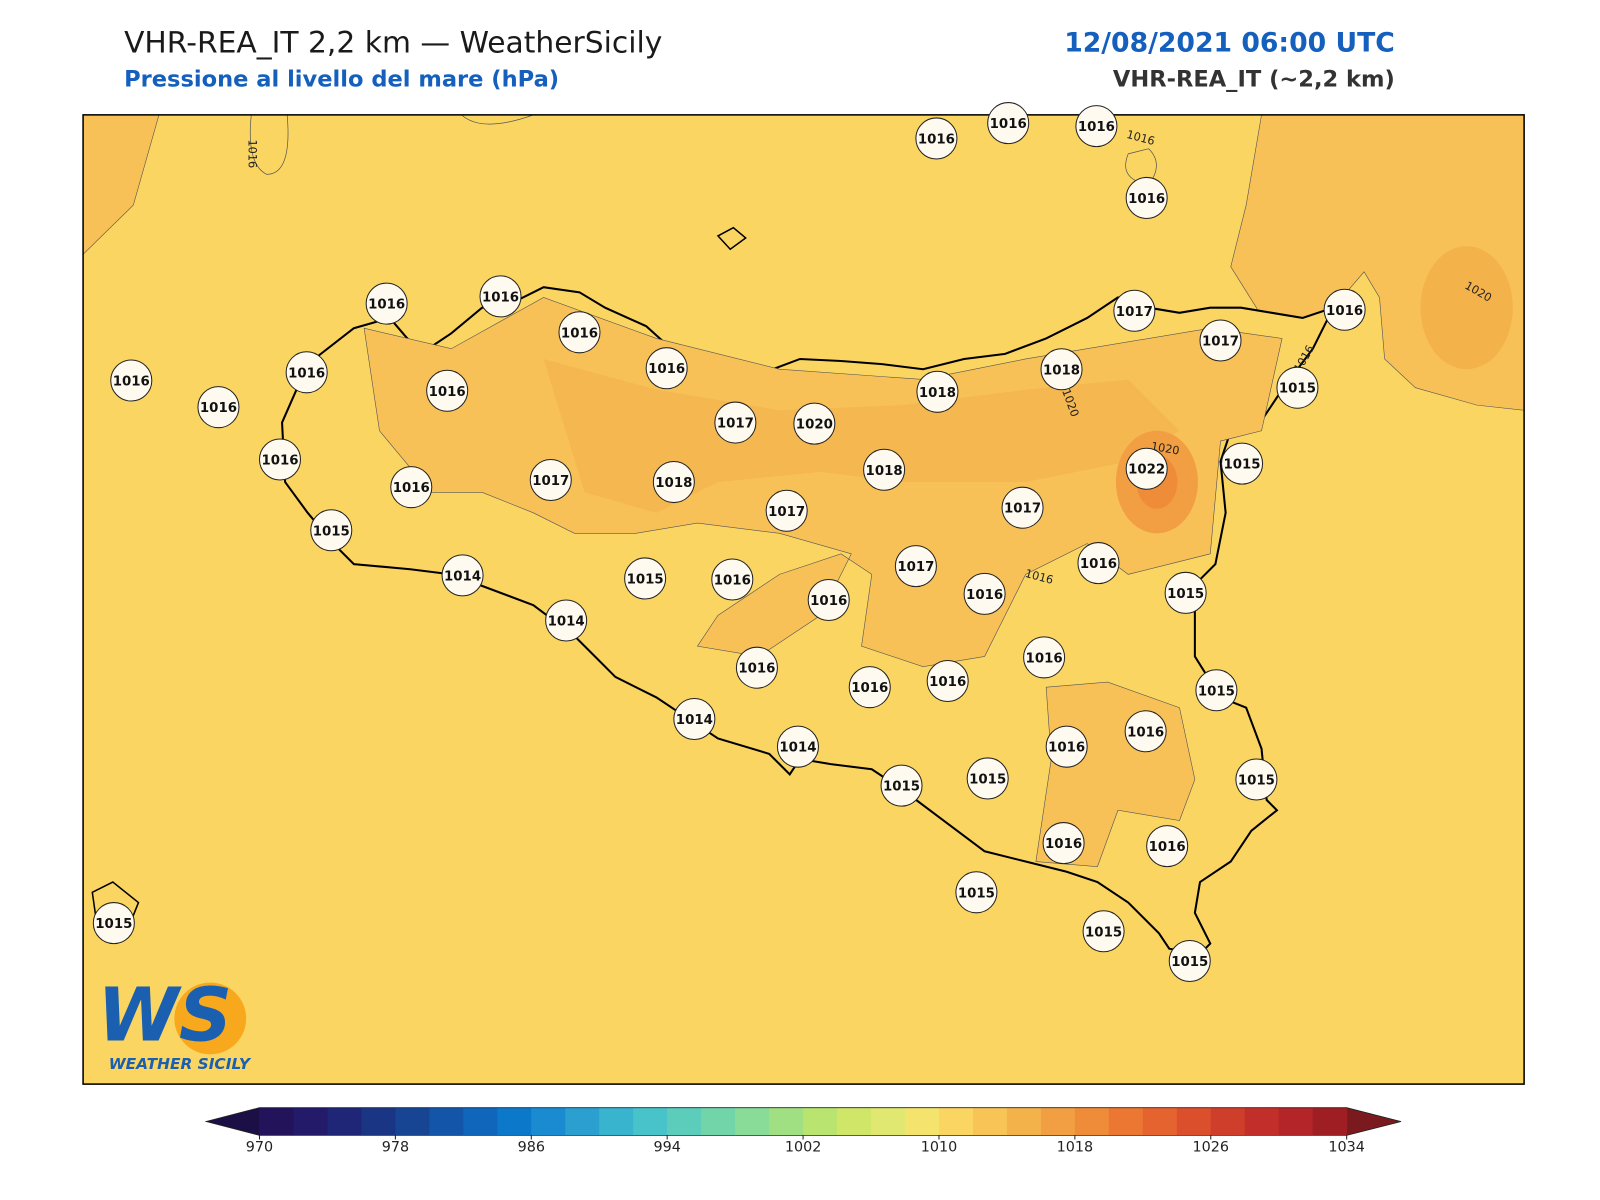  I want to click on logo: WS WEATHER SICILY, so click(174, 1023).